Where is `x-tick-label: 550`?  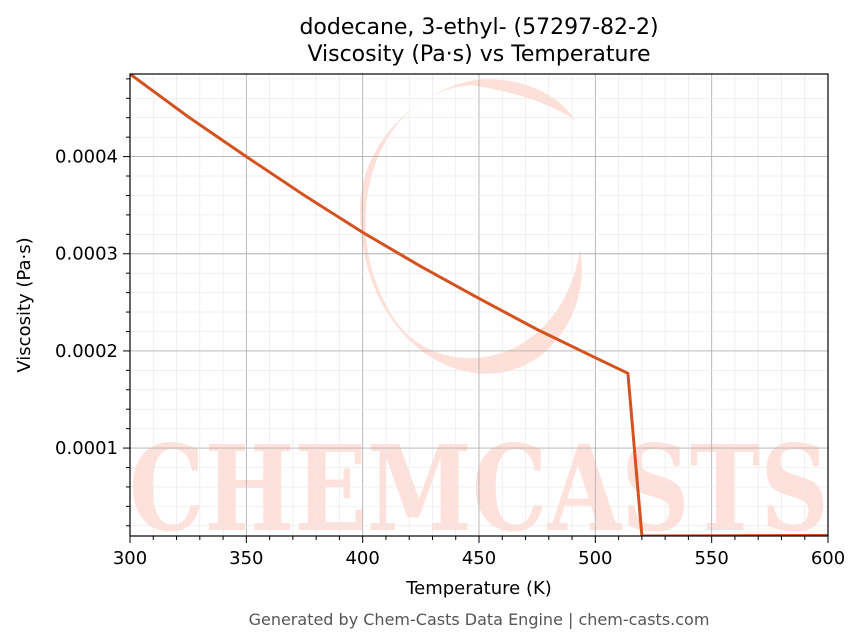 x-tick-label: 550 is located at coordinates (711, 558).